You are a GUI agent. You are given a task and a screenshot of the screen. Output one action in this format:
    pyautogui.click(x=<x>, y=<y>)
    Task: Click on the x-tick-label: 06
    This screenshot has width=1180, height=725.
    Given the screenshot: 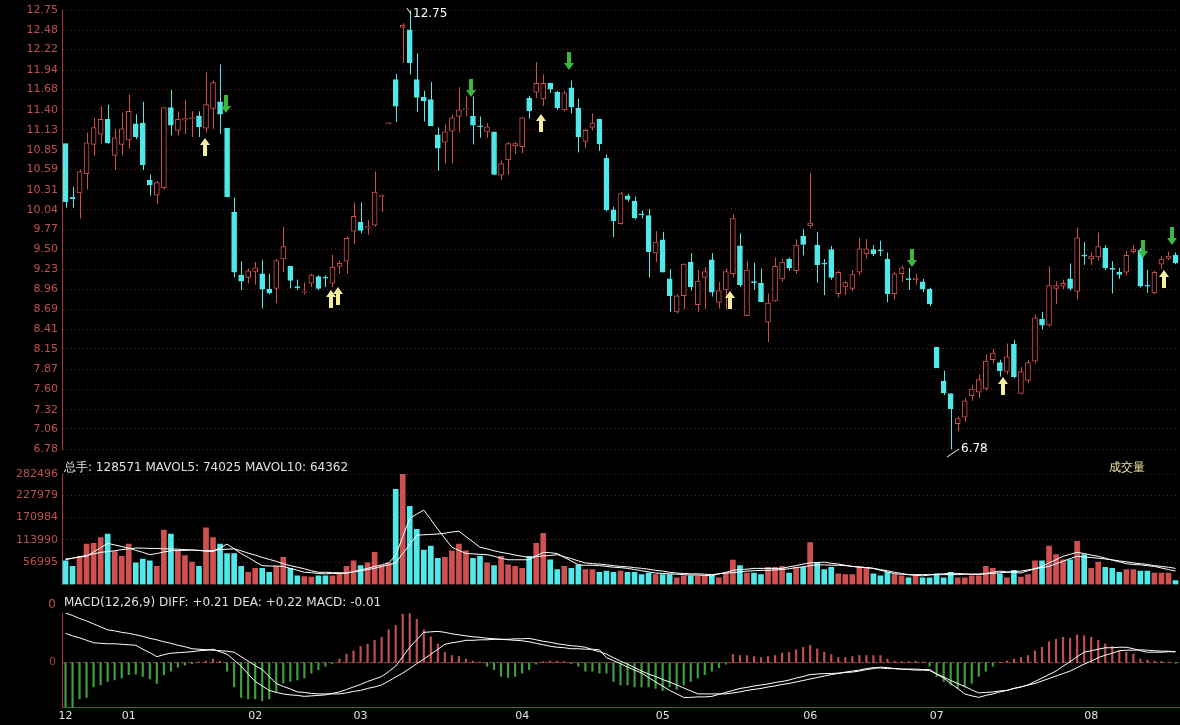 What is the action you would take?
    pyautogui.click(x=810, y=716)
    